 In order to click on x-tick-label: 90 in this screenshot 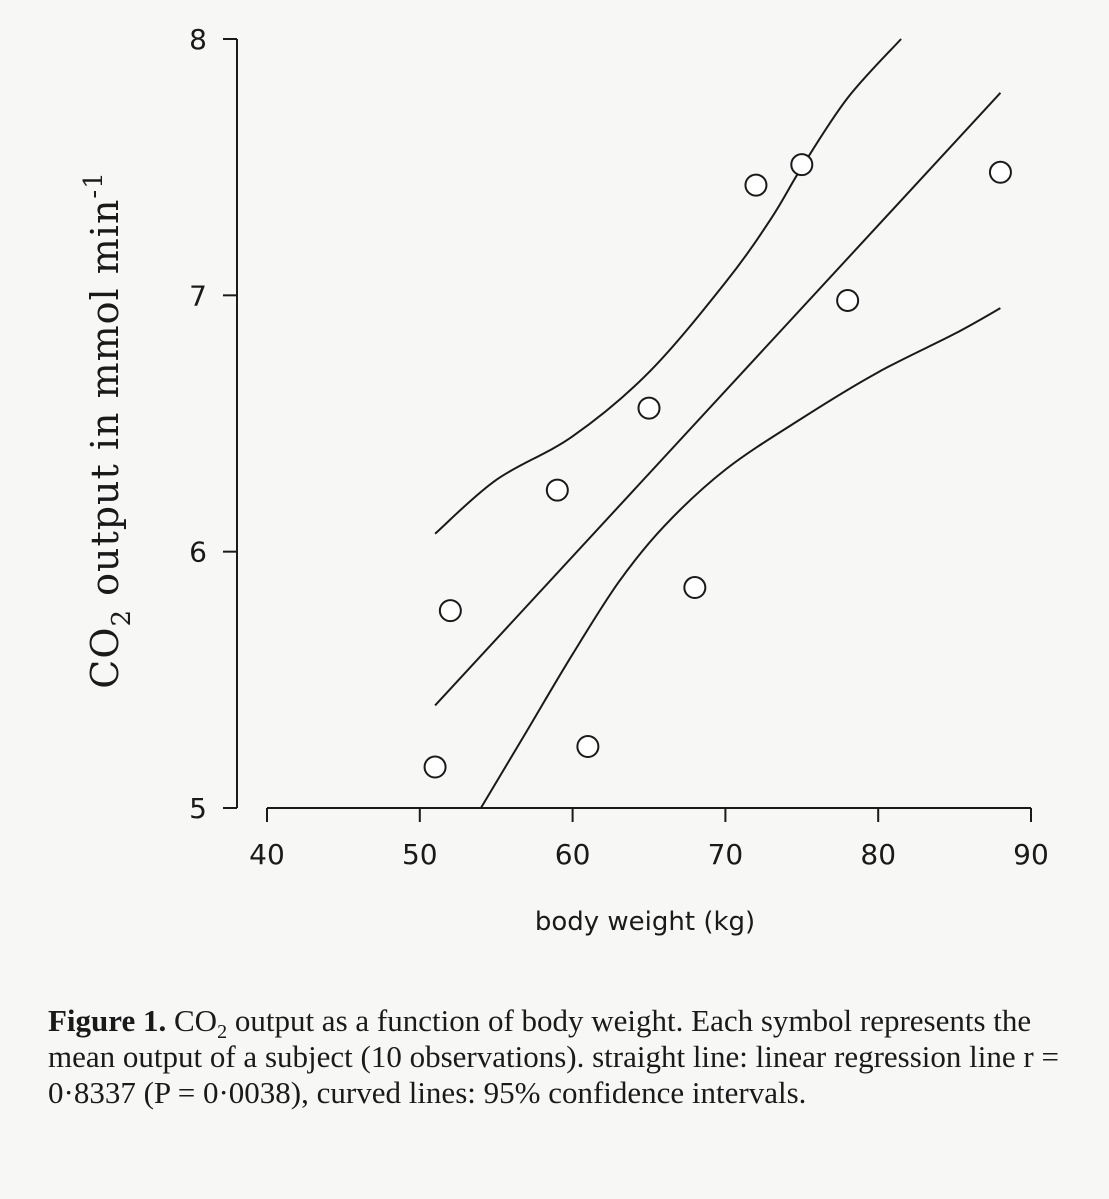, I will do `click(1031, 854)`.